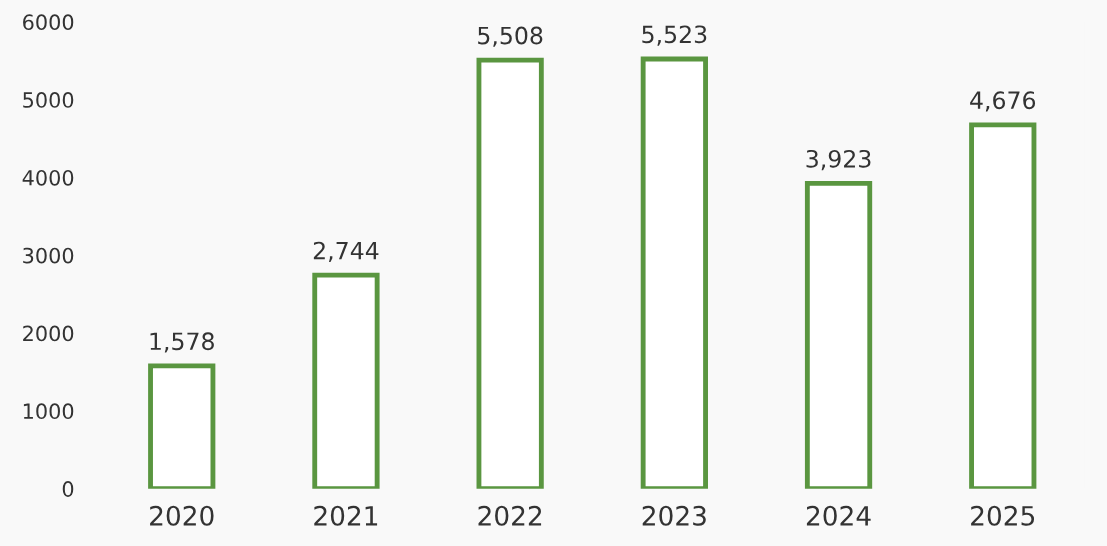 The width and height of the screenshot is (1107, 546). I want to click on y-tick-label: 4000, so click(48, 177).